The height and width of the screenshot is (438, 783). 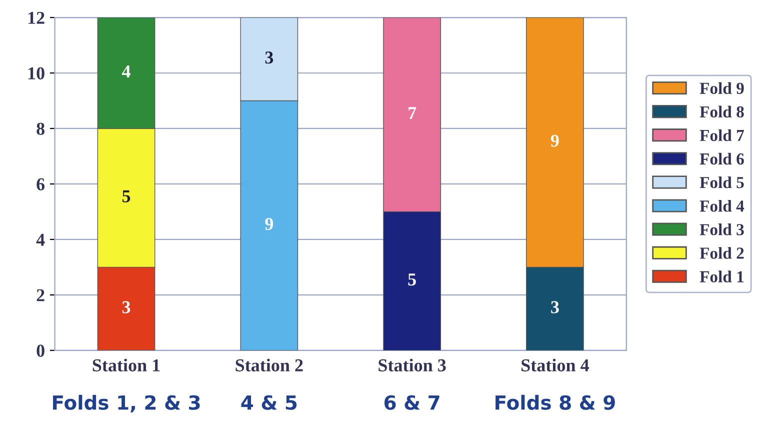 What do you see at coordinates (40, 295) in the screenshot?
I see `y-tick-label: 2` at bounding box center [40, 295].